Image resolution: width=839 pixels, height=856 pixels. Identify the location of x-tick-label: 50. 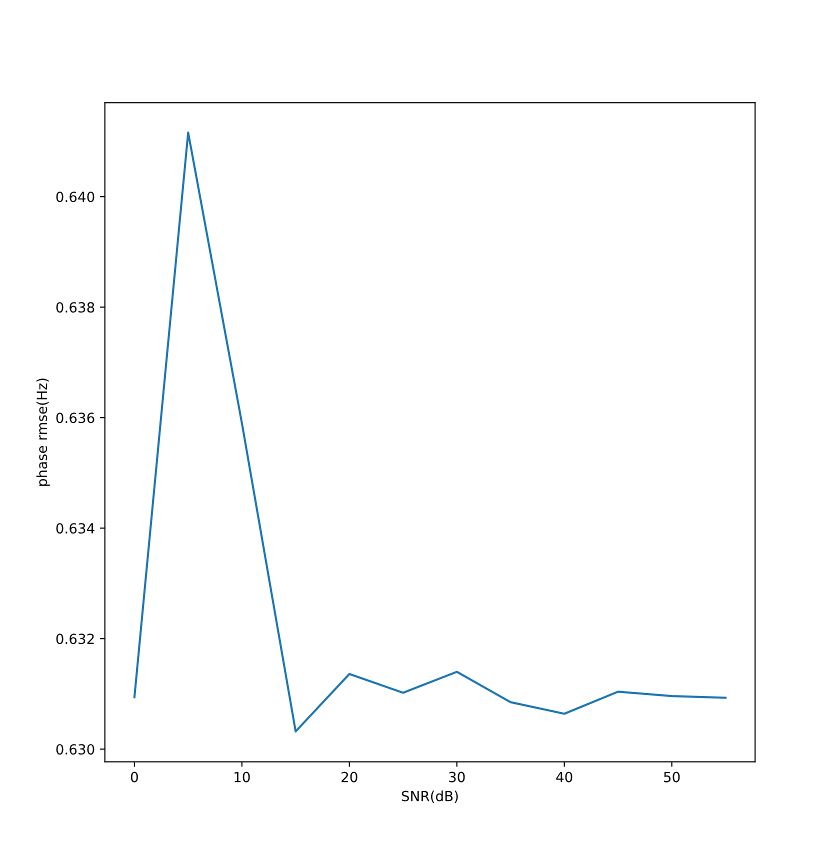
(672, 777).